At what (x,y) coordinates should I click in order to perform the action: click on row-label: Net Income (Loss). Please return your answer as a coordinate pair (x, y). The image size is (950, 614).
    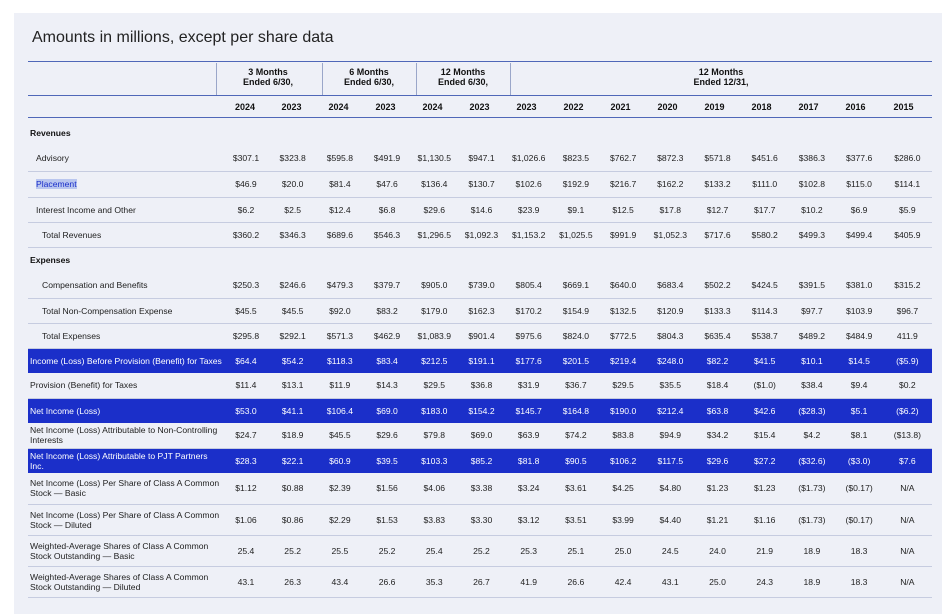
    Looking at the image, I should click on (125, 410).